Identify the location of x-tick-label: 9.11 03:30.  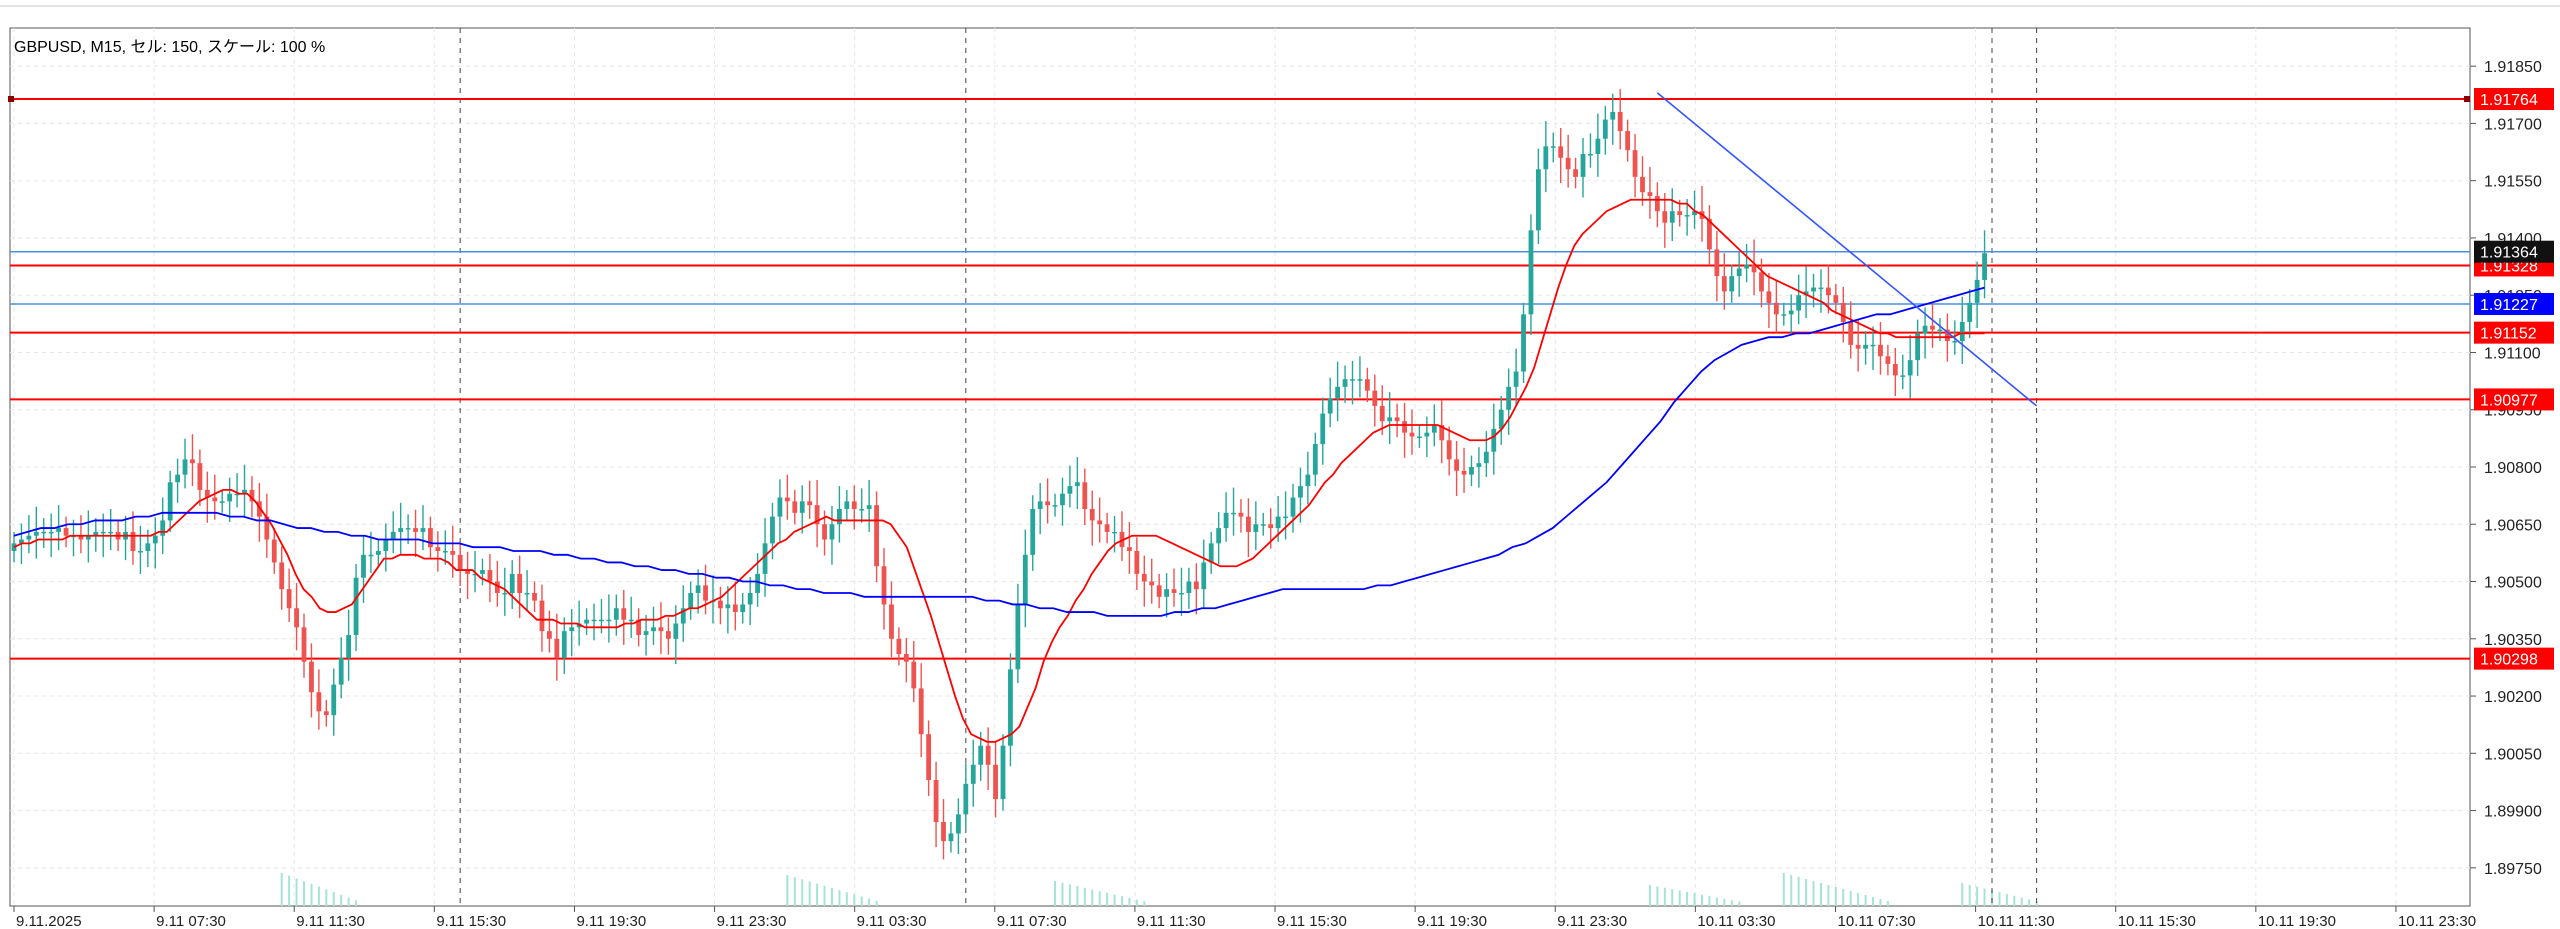
(892, 921).